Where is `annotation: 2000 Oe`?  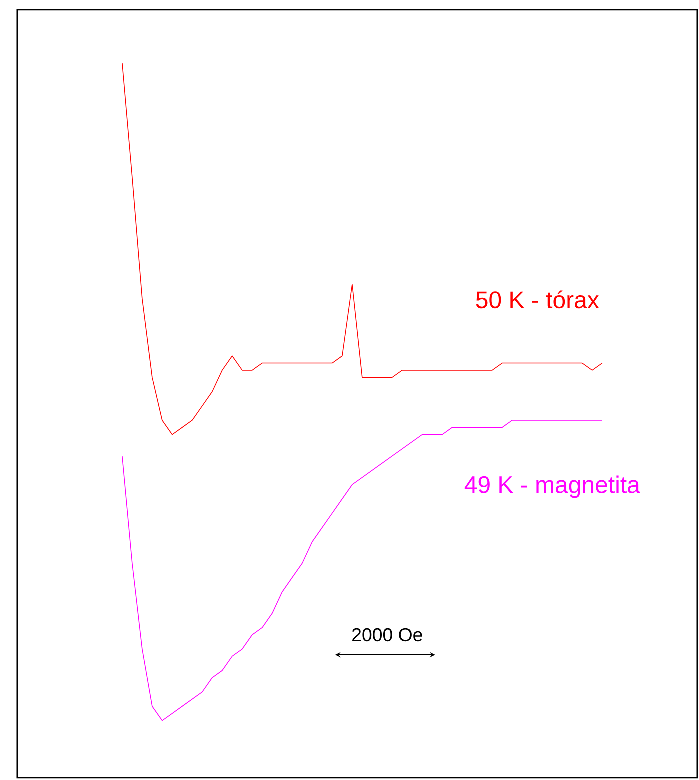 annotation: 2000 Oe is located at coordinates (387, 635).